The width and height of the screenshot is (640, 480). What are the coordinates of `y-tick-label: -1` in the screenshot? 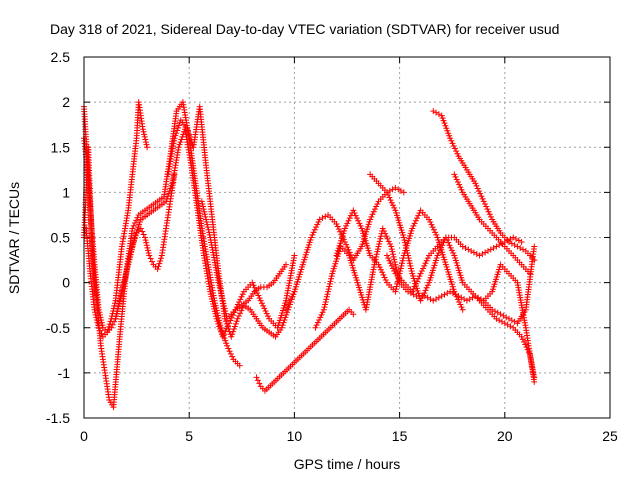 It's located at (64, 373).